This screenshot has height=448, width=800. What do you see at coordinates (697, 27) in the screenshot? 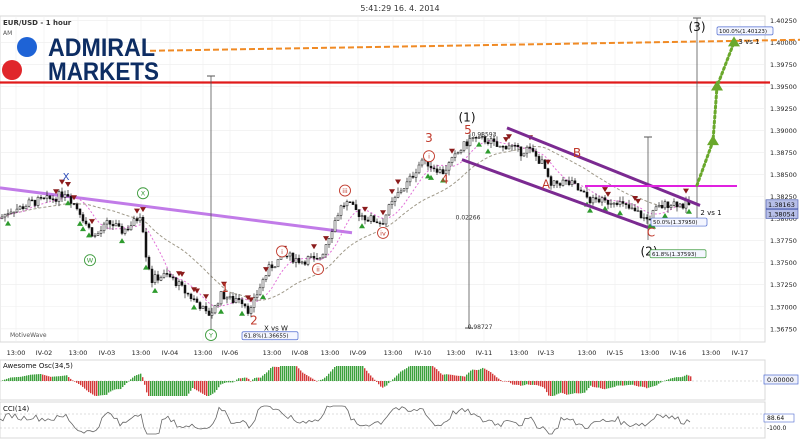
I see `wave-label: (3)` at bounding box center [697, 27].